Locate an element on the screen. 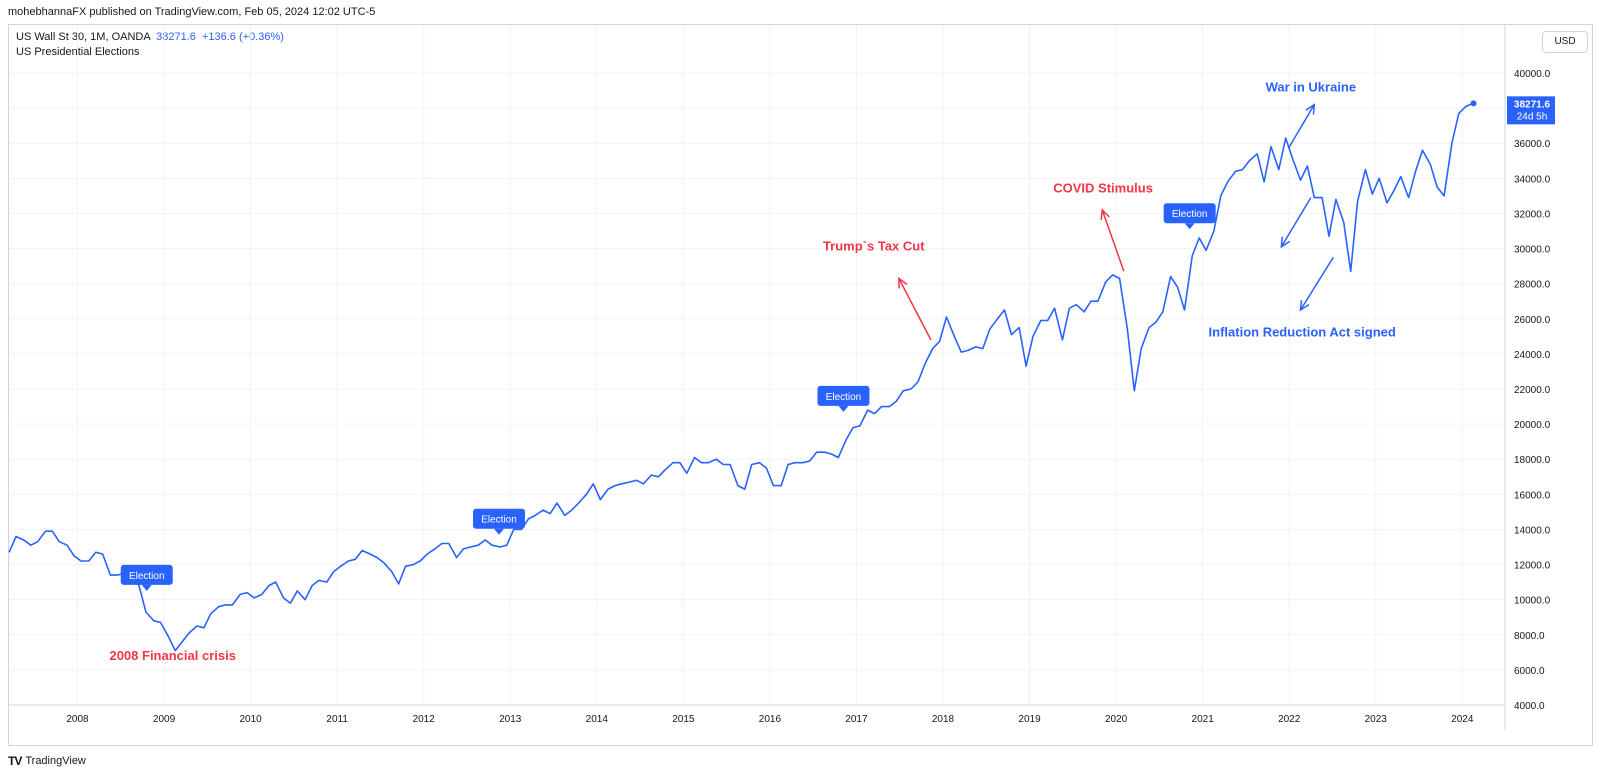 The image size is (1600, 777). y-tick-label: 6000.0 is located at coordinates (1529, 671).